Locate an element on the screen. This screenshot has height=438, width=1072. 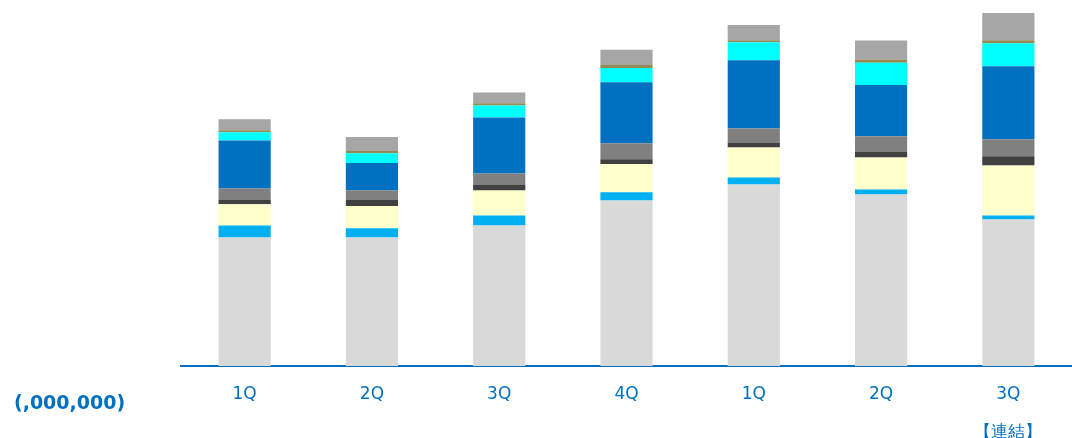
x-tick-label: 3Q is located at coordinates (499, 393).